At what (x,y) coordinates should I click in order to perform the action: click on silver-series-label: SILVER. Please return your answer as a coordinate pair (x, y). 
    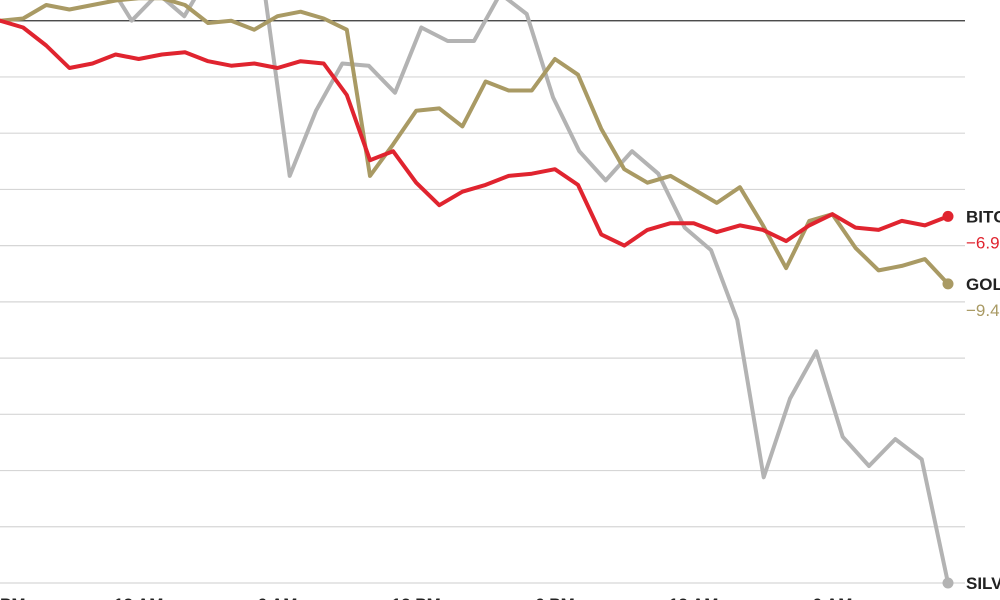
    Looking at the image, I should click on (983, 583).